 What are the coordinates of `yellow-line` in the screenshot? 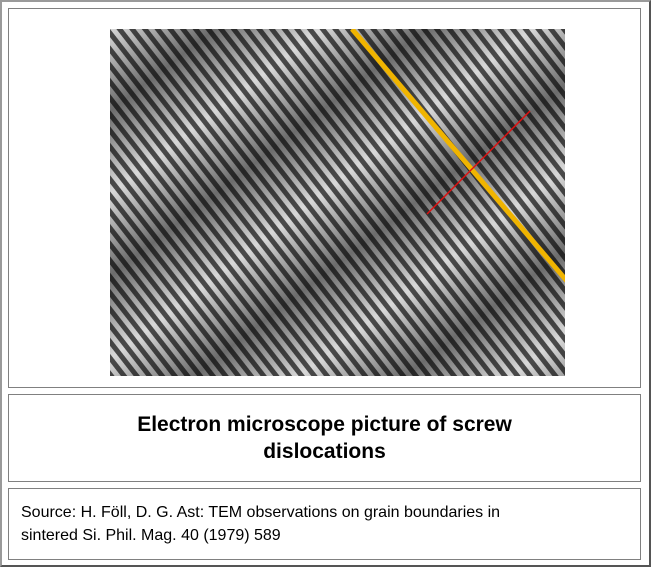 It's located at (457, 156).